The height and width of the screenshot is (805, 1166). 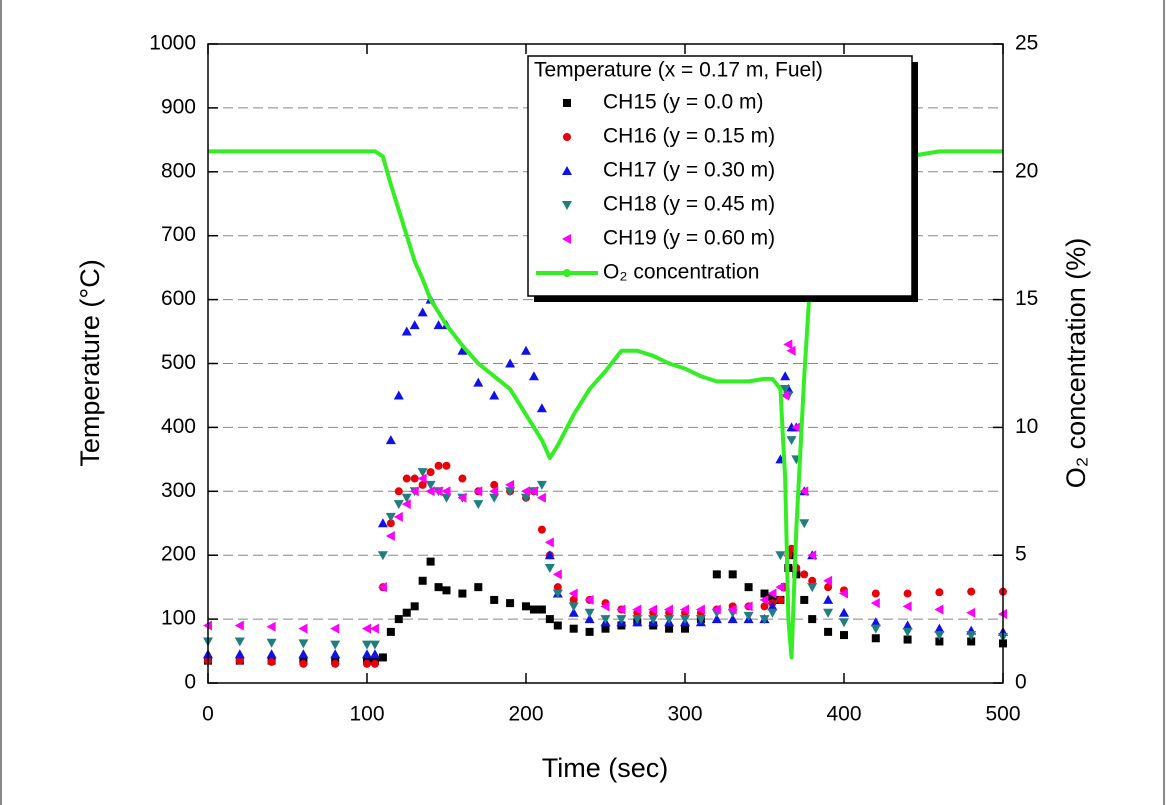 I want to click on y-tick-label: 100, so click(x=178, y=618).